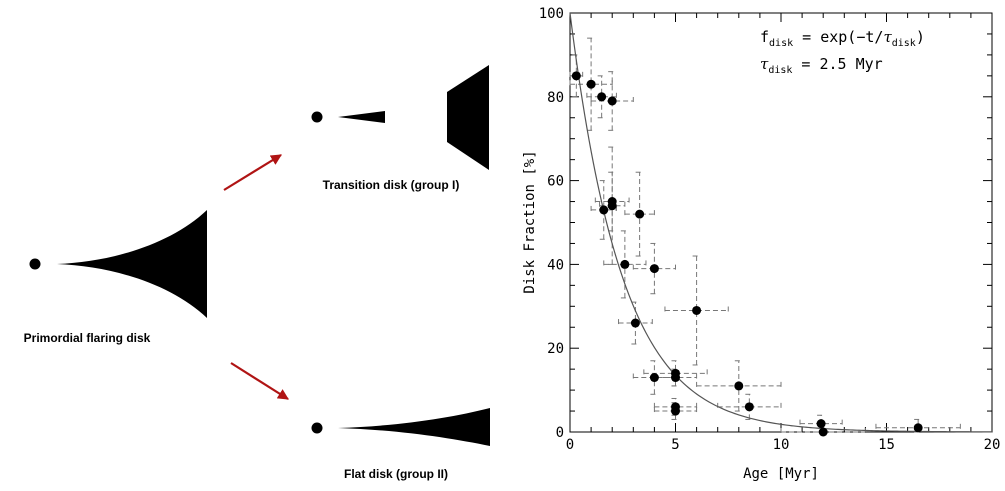 The width and height of the screenshot is (1005, 491). I want to click on y-tick-label: 100, so click(551, 14).